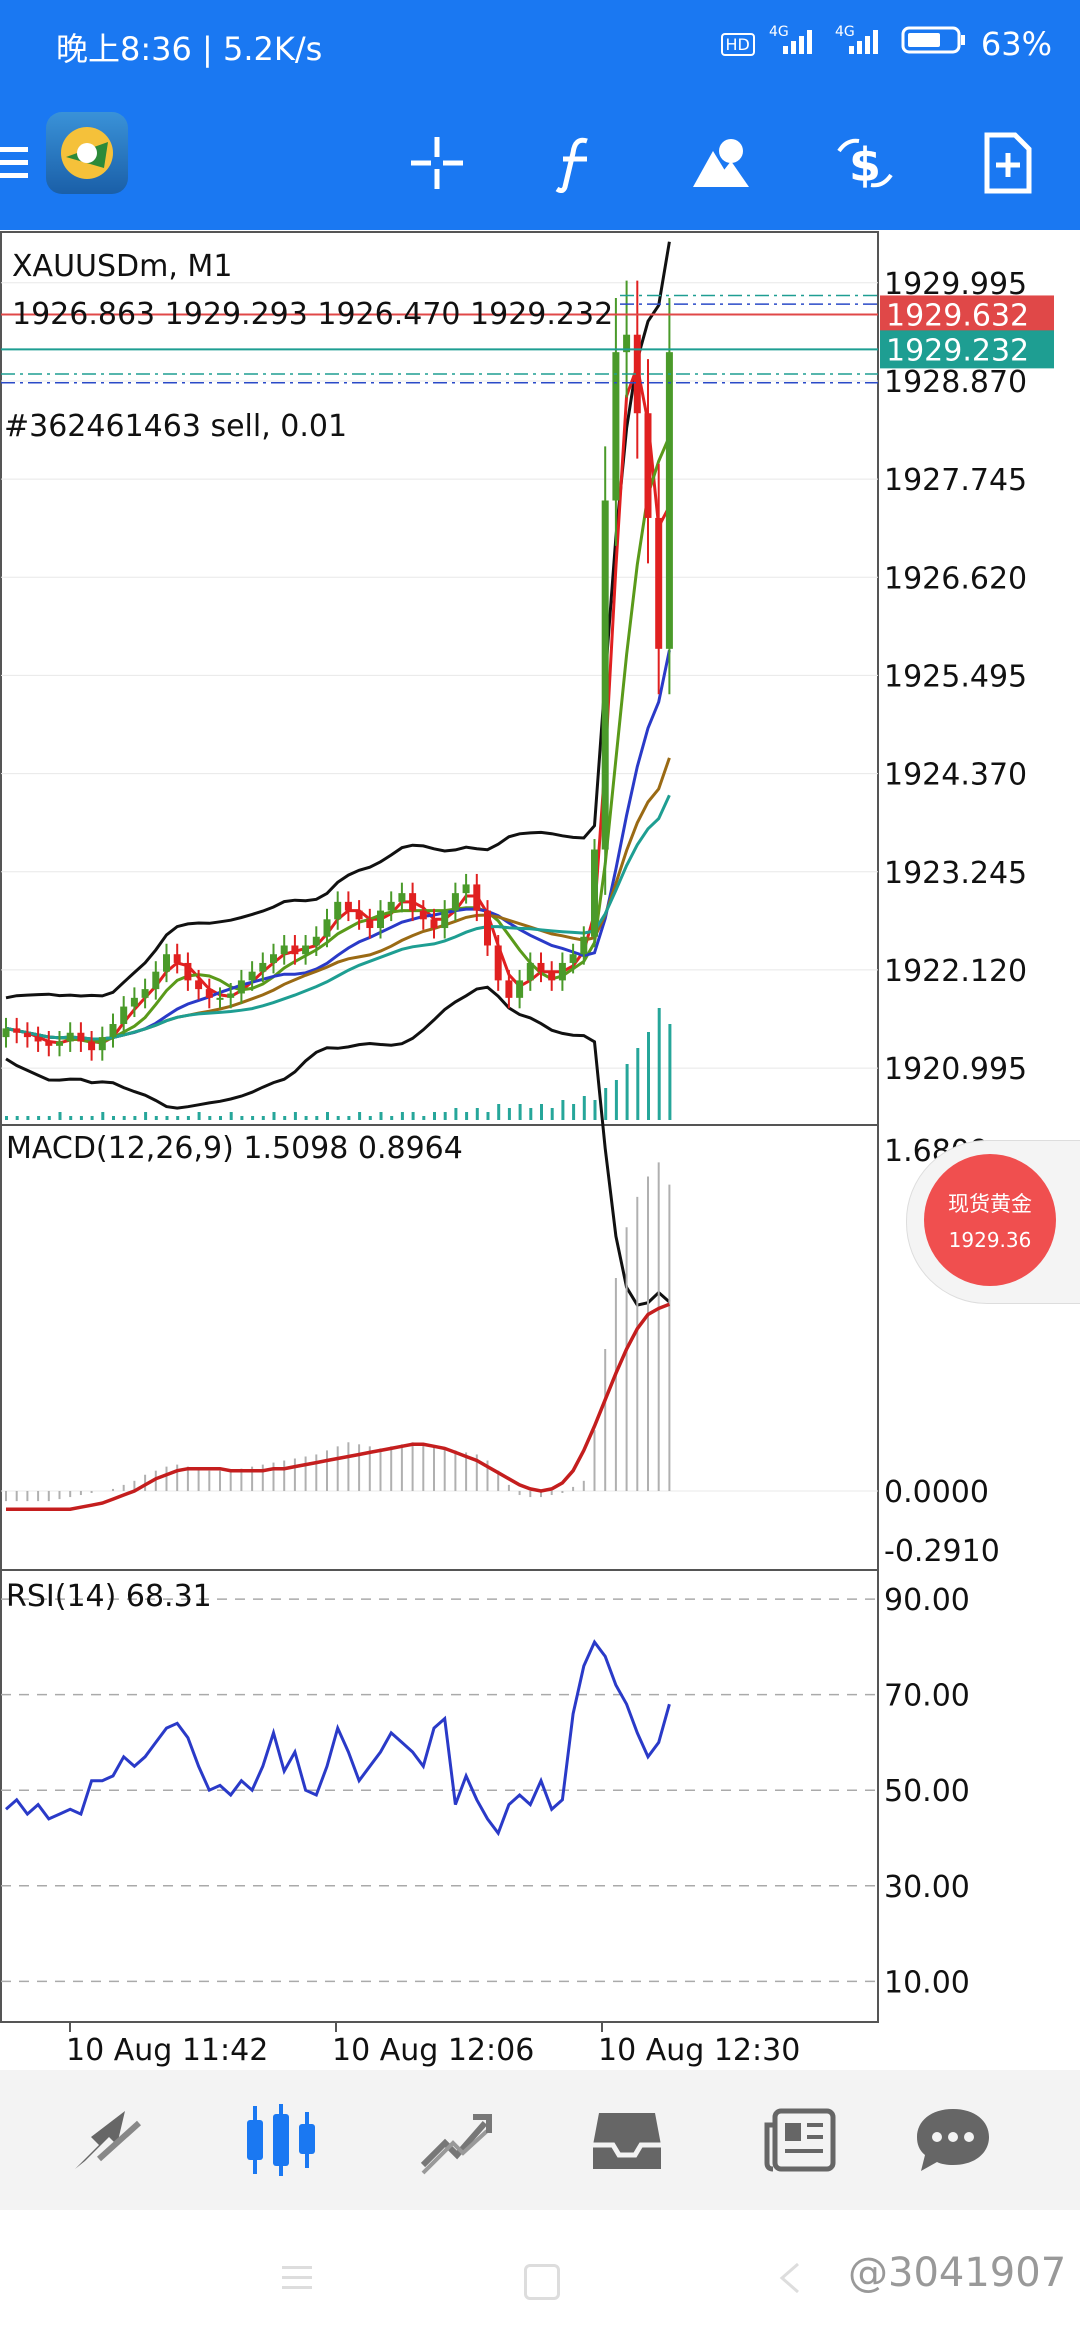 This screenshot has width=1080, height=2340. I want to click on nav-quotes, so click(107, 2140).